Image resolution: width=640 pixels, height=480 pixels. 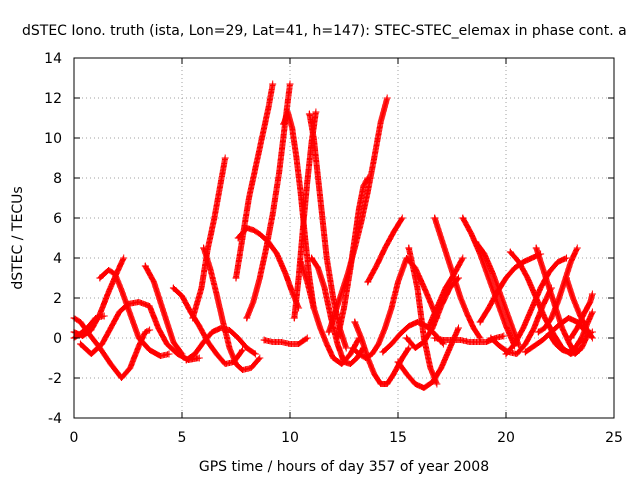 What do you see at coordinates (344, 467) in the screenshot?
I see `x-axis-label: GPS time / hours of day 357 of year 2008` at bounding box center [344, 467].